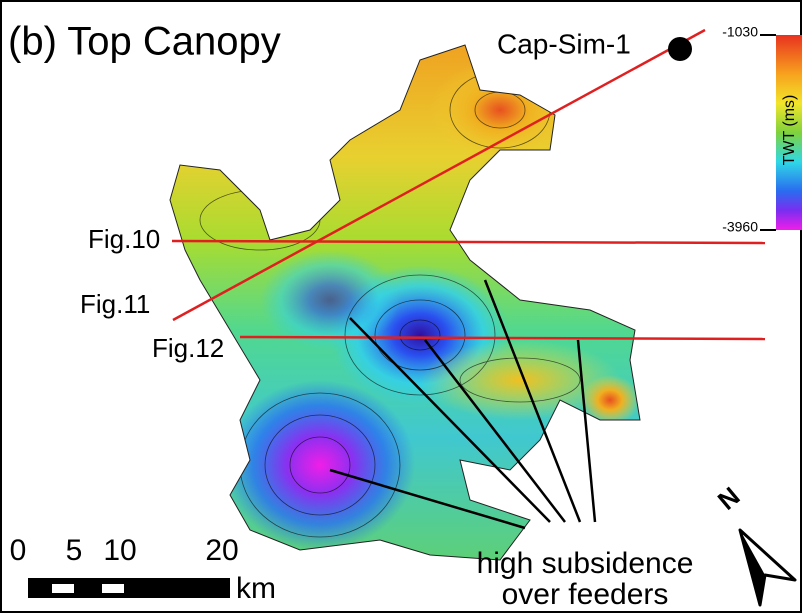  Describe the element at coordinates (740, 32) in the screenshot. I see `colorbar-top: -1030` at that location.